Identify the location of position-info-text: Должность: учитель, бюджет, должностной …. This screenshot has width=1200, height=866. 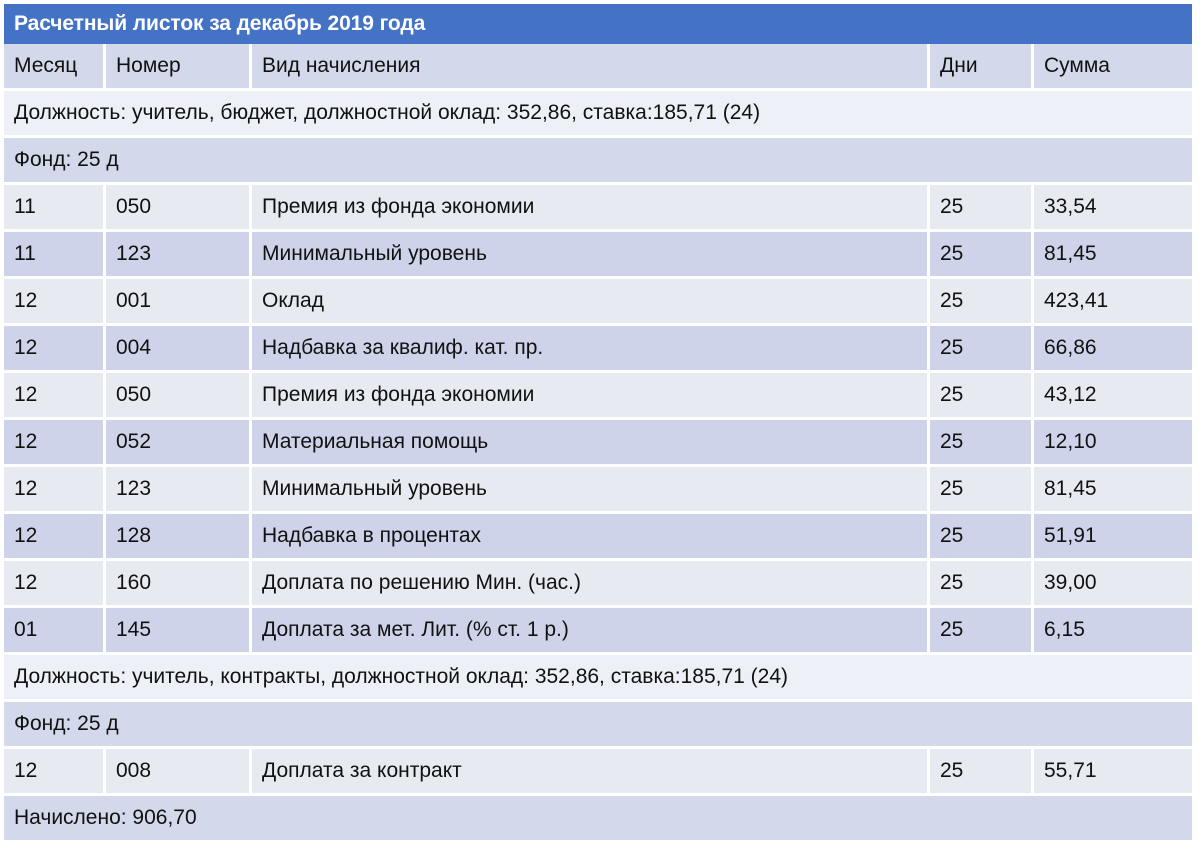
(598, 114).